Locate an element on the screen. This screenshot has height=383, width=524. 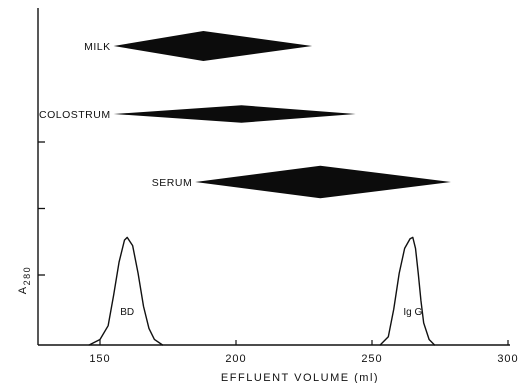
band-milk is located at coordinates (213, 46).